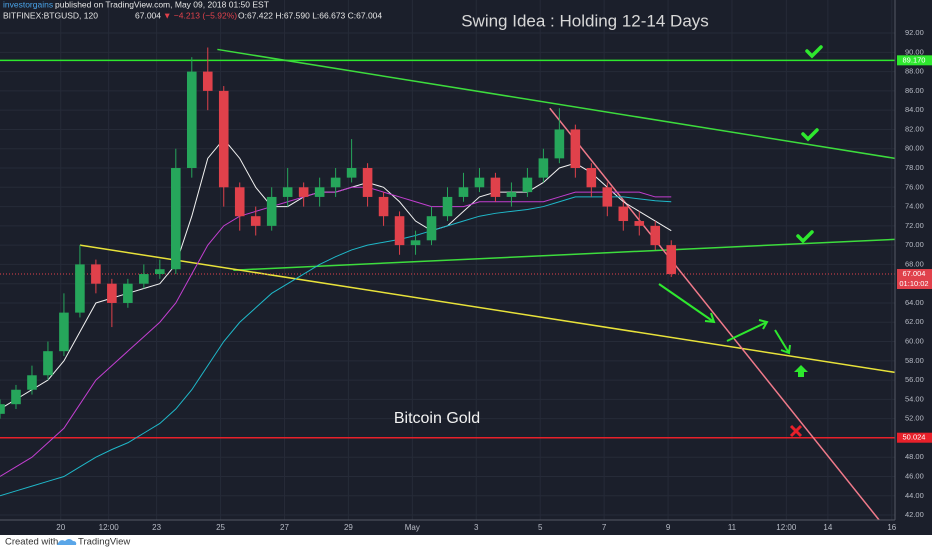 This screenshot has height=550, width=932. What do you see at coordinates (60, 527) in the screenshot?
I see `x-tick-label: 20` at bounding box center [60, 527].